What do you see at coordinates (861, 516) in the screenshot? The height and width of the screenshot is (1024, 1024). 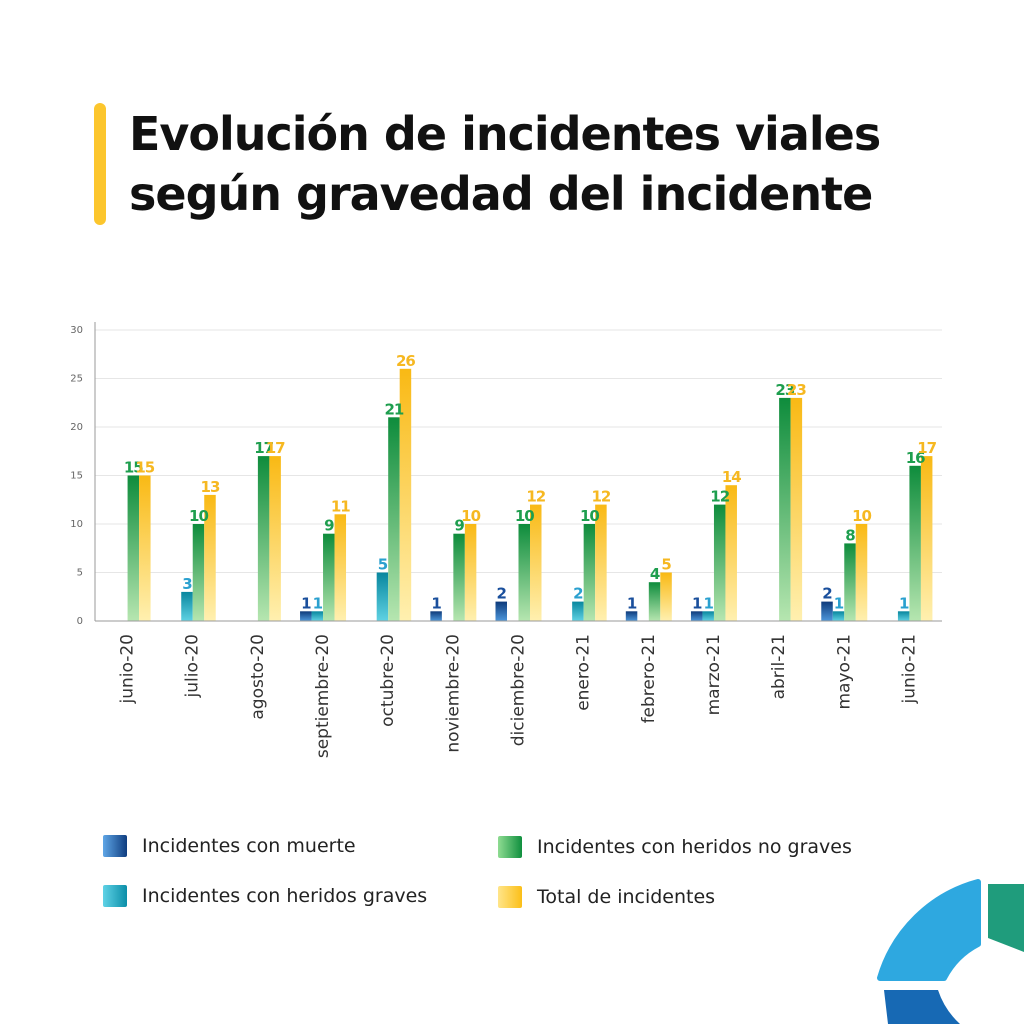 I see `data-label-mayo-21-s3: 10` at bounding box center [861, 516].